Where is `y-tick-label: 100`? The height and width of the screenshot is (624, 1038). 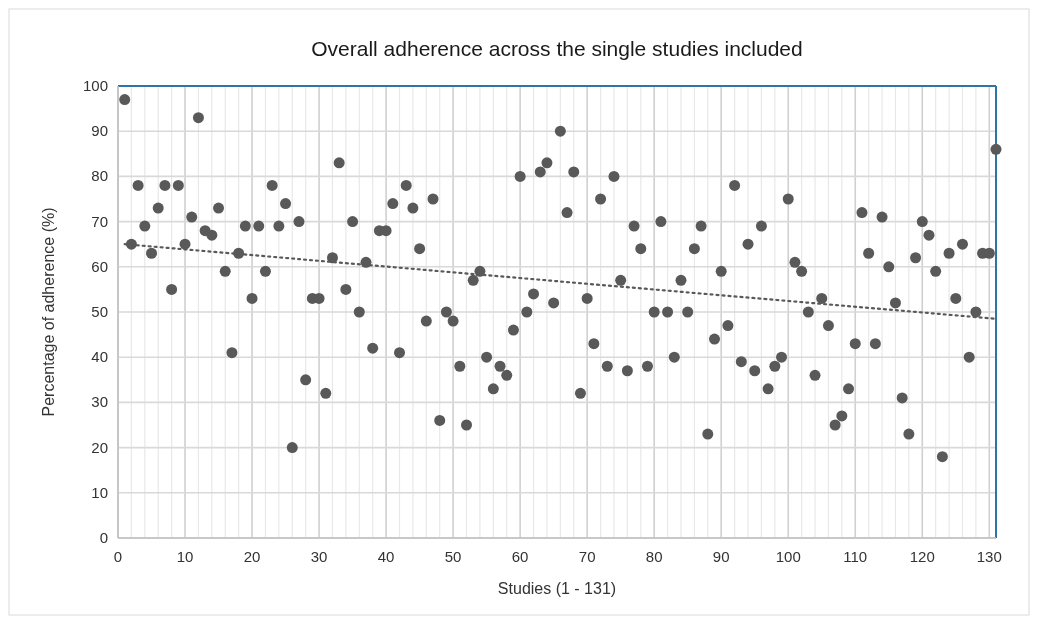
y-tick-label: 100 is located at coordinates (95, 85).